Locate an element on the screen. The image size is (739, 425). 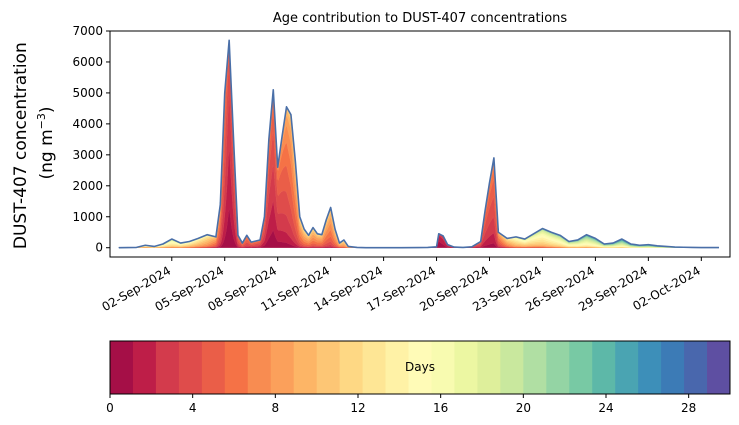
colorbar-ticks: 0 4 8 12 16 20 24 28 is located at coordinates (401, 404).